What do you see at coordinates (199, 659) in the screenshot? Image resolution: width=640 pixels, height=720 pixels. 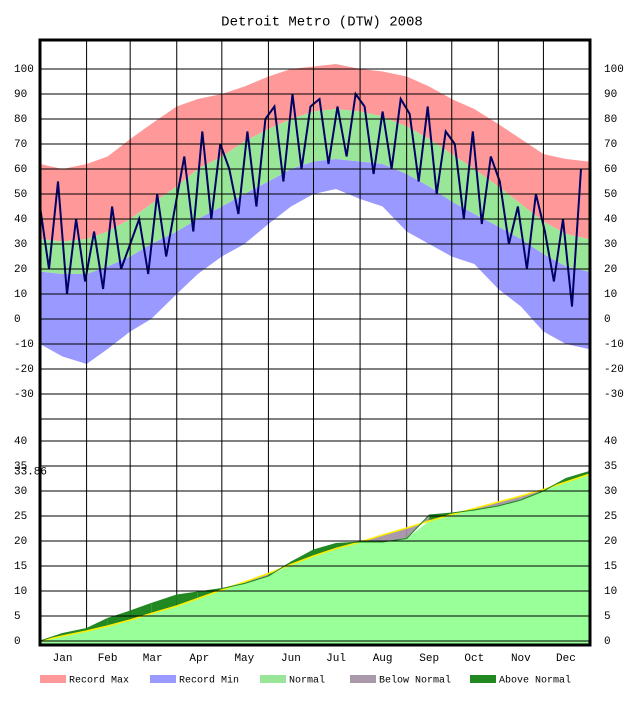 I see `x-tick-label: Apr` at bounding box center [199, 659].